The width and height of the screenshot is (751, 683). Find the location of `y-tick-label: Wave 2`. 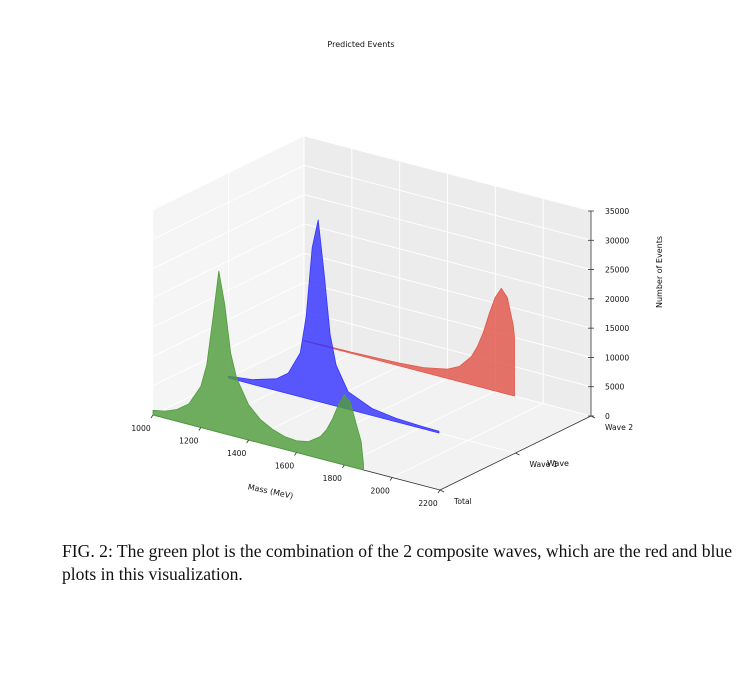

y-tick-label: Wave 2 is located at coordinates (619, 427).